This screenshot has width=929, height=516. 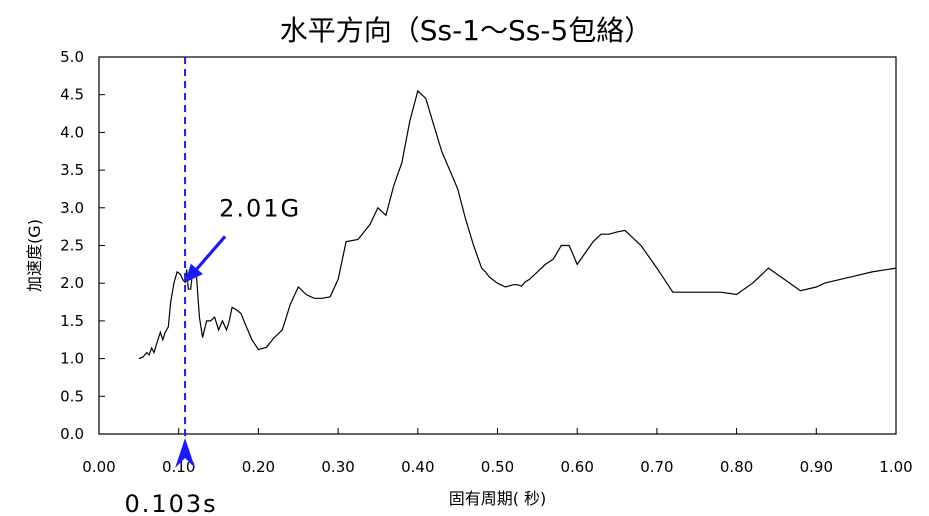 What do you see at coordinates (72, 246) in the screenshot?
I see `y-tick-label: 2.5` at bounding box center [72, 246].